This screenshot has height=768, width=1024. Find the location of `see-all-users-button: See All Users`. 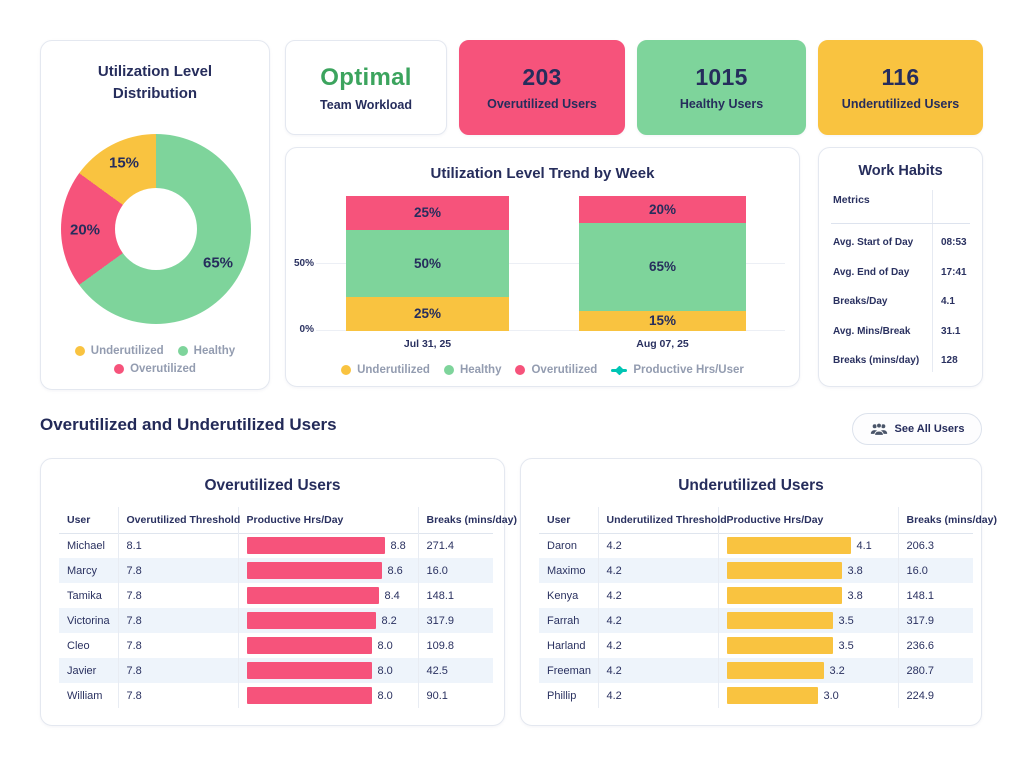

see-all-users-button: See All Users is located at coordinates (917, 429).